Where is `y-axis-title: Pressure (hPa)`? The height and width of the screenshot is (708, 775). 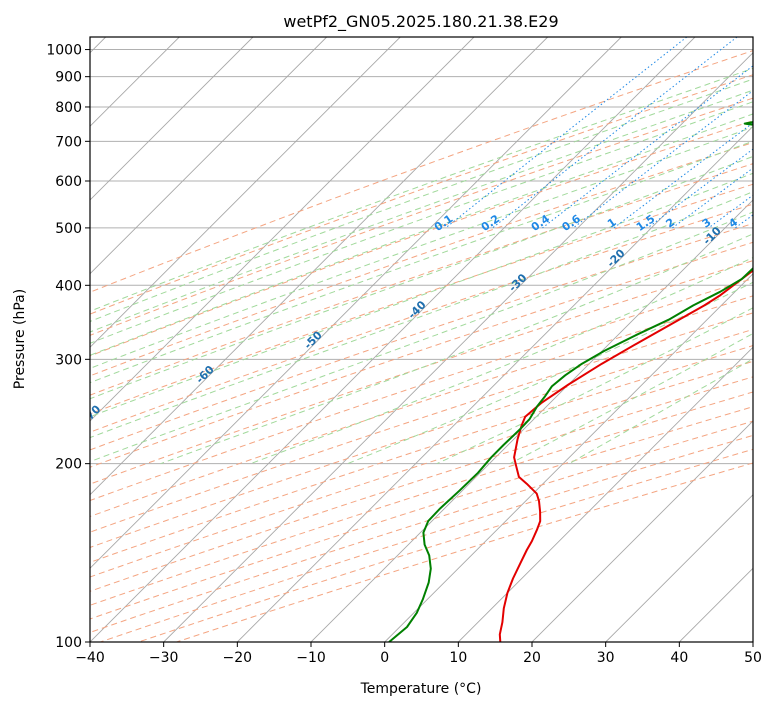 y-axis-title: Pressure (hPa) is located at coordinates (20, 339).